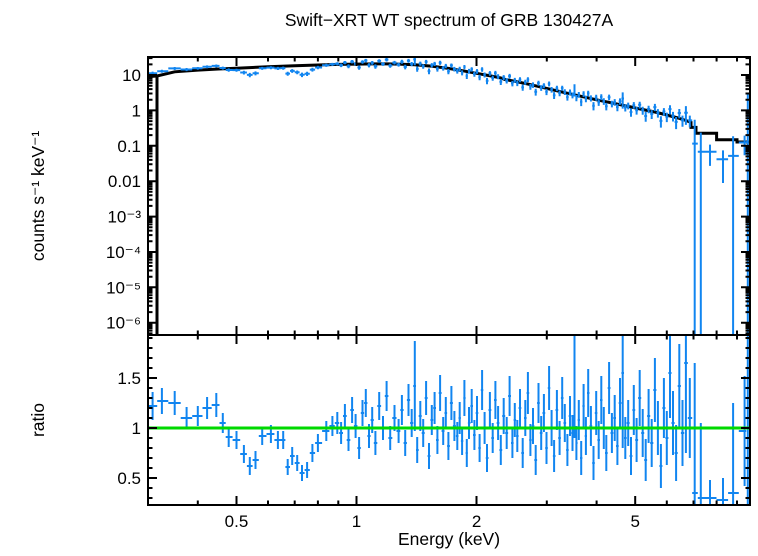 The image size is (758, 556). I want to click on y-tick-label-counts: 10⁻³, so click(124, 217).